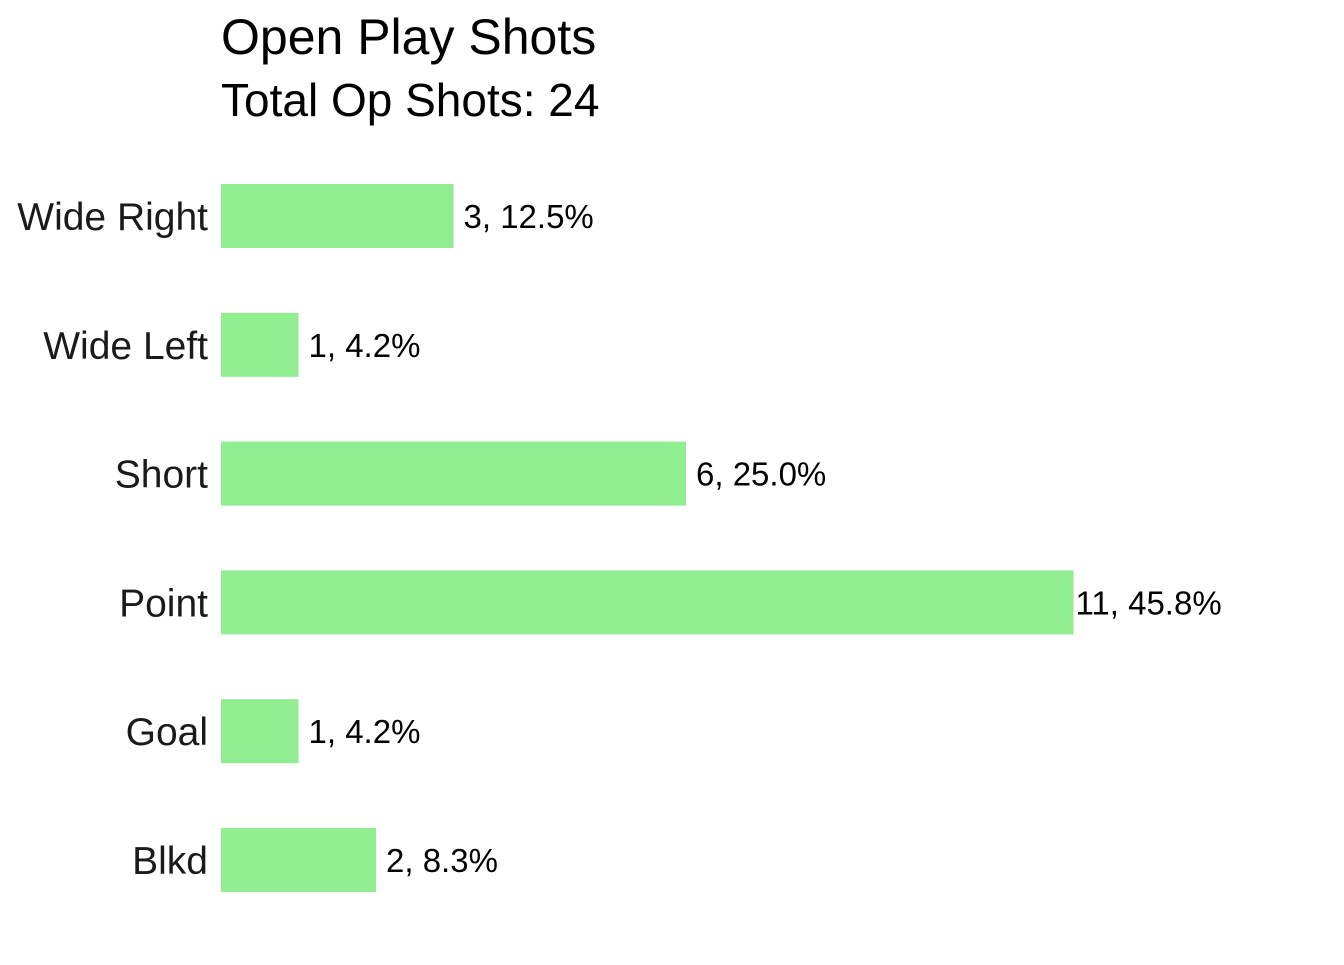  What do you see at coordinates (260, 344) in the screenshot?
I see `bar-wide-left` at bounding box center [260, 344].